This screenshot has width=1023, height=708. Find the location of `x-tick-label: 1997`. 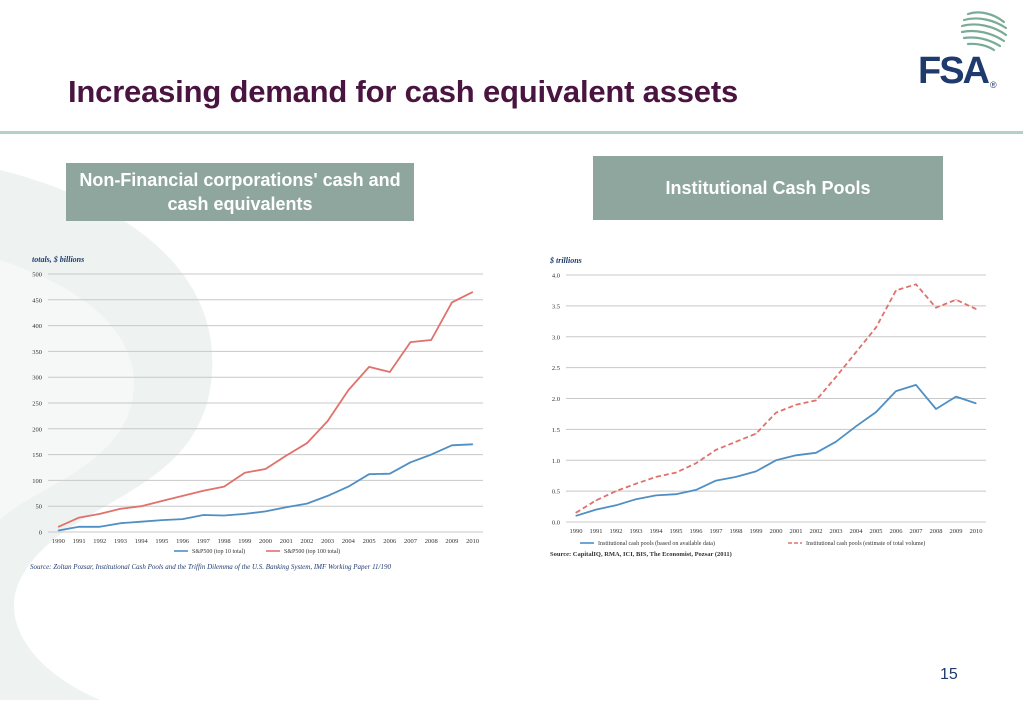

x-tick-label: 1997 is located at coordinates (717, 531).